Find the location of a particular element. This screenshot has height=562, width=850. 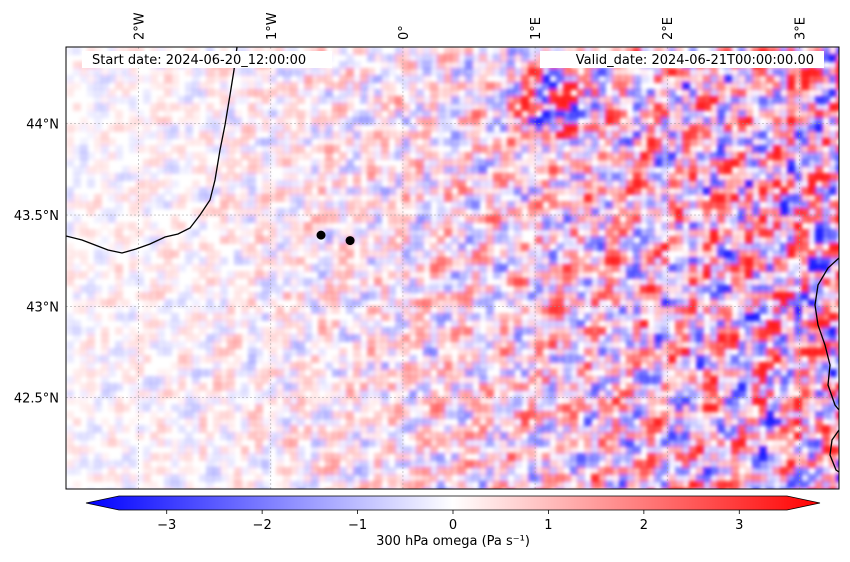

colorbar-tick-label: −1 is located at coordinates (357, 525).